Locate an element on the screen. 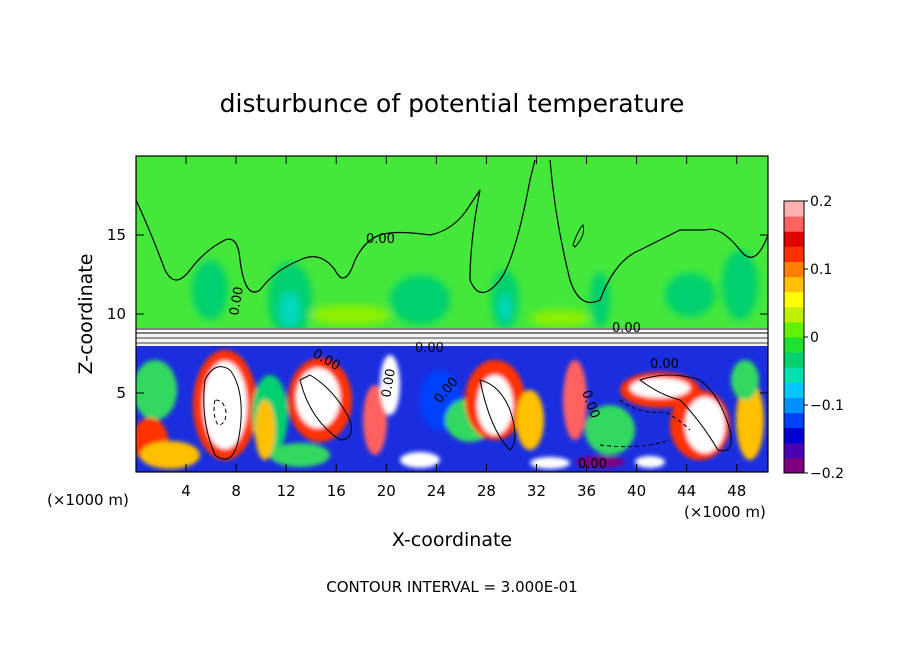 The image size is (904, 654). x-unit-label: (×1000 m) is located at coordinates (88, 500).